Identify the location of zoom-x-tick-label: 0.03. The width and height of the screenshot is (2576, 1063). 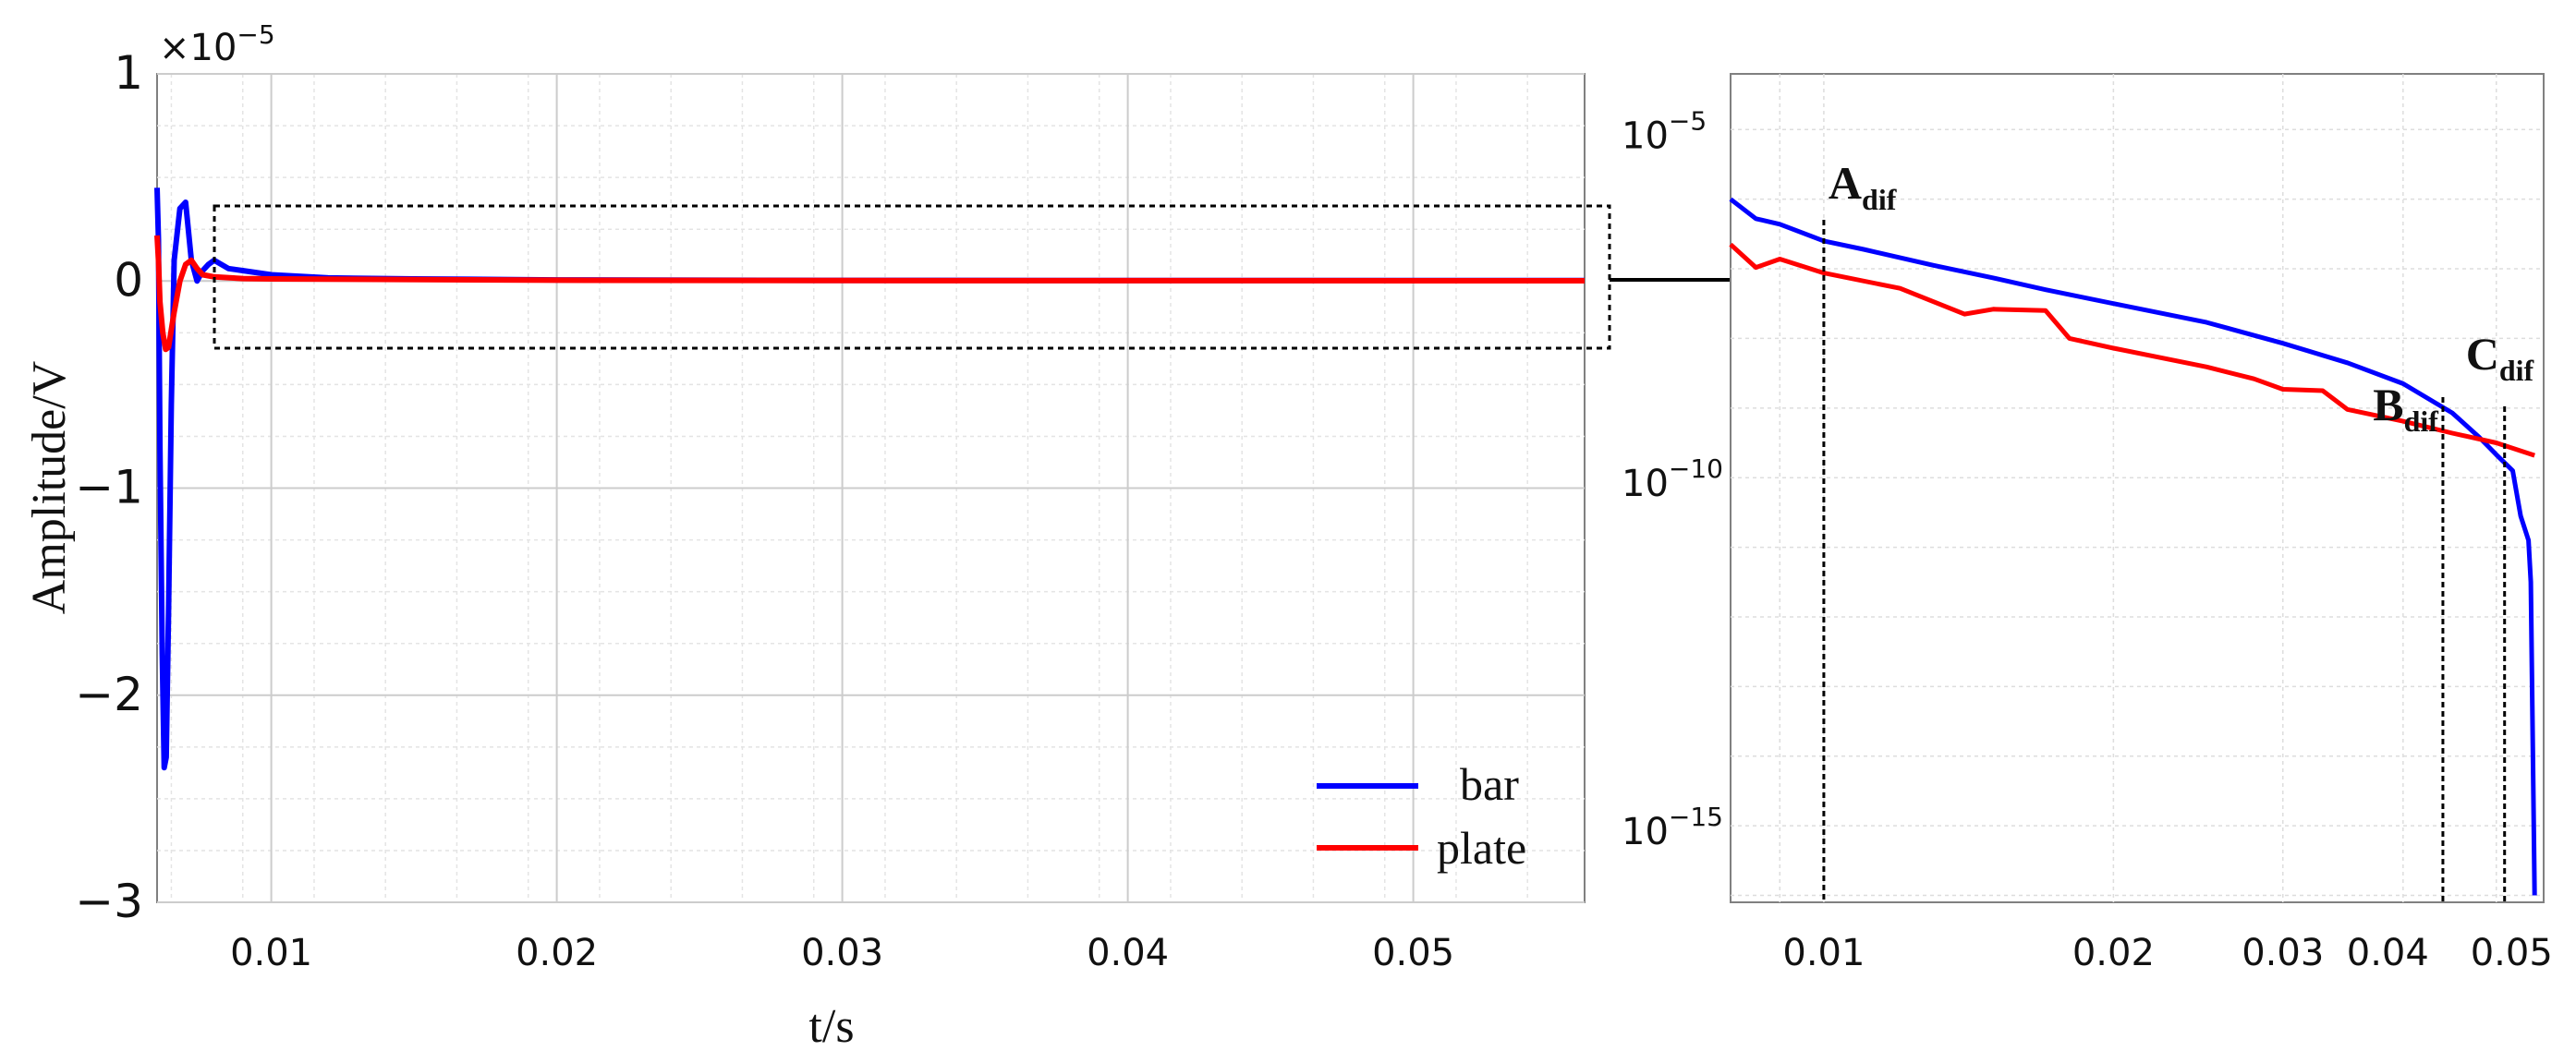
(2283, 953).